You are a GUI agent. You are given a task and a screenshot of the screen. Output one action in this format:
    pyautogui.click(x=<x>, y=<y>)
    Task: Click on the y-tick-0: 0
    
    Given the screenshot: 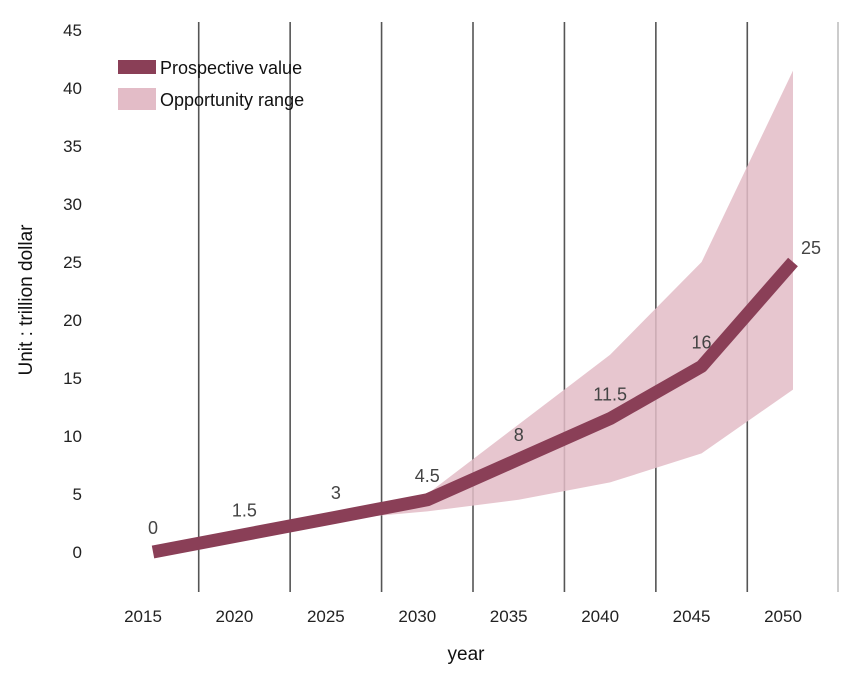 What is the action you would take?
    pyautogui.click(x=77, y=552)
    